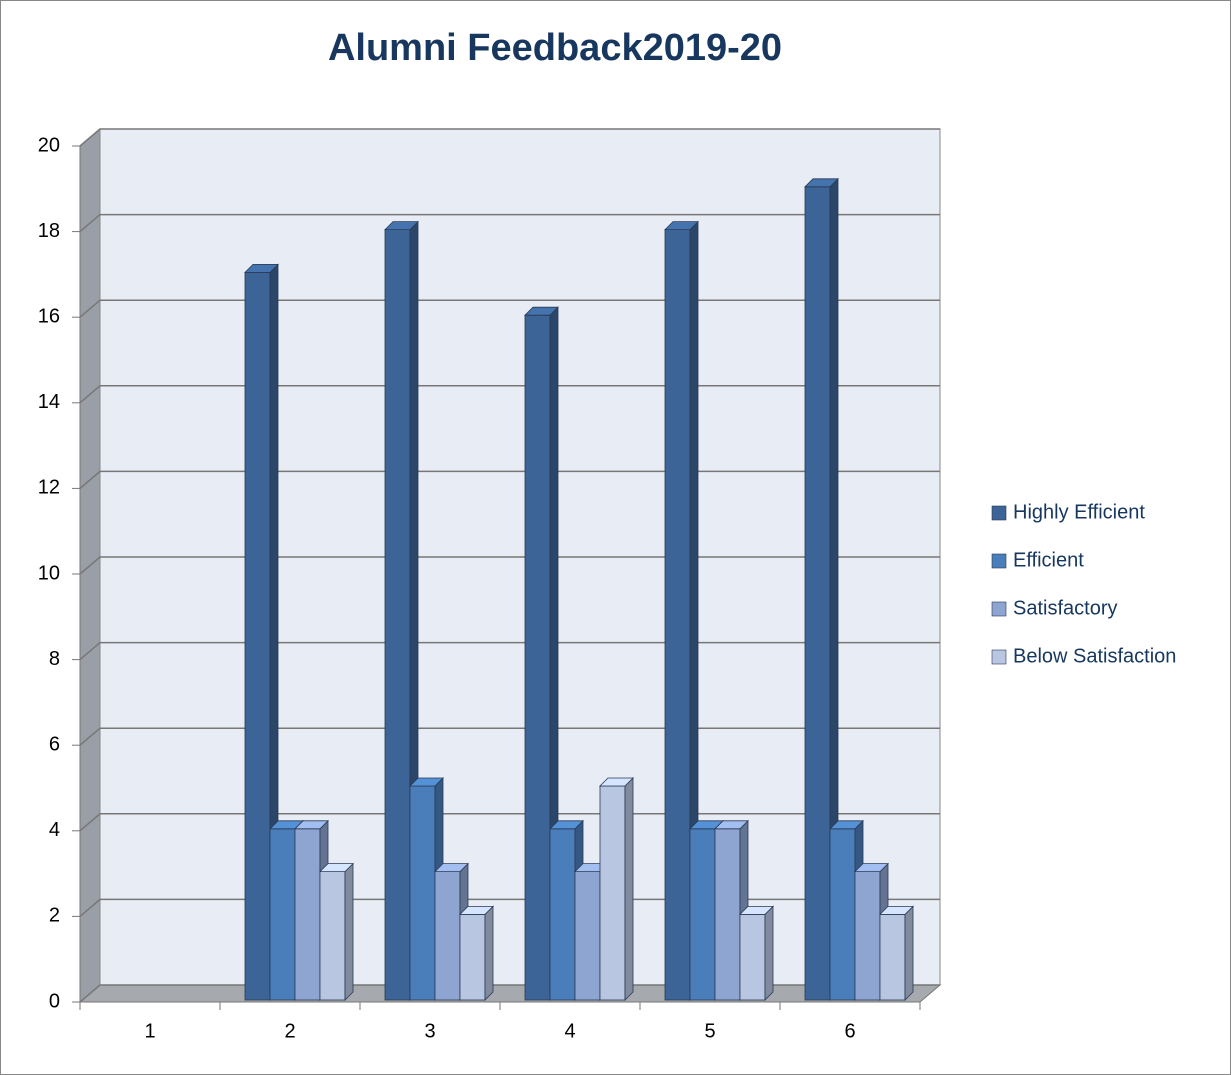 Image resolution: width=1231 pixels, height=1075 pixels. I want to click on y-tick-label: 0, so click(54, 1001).